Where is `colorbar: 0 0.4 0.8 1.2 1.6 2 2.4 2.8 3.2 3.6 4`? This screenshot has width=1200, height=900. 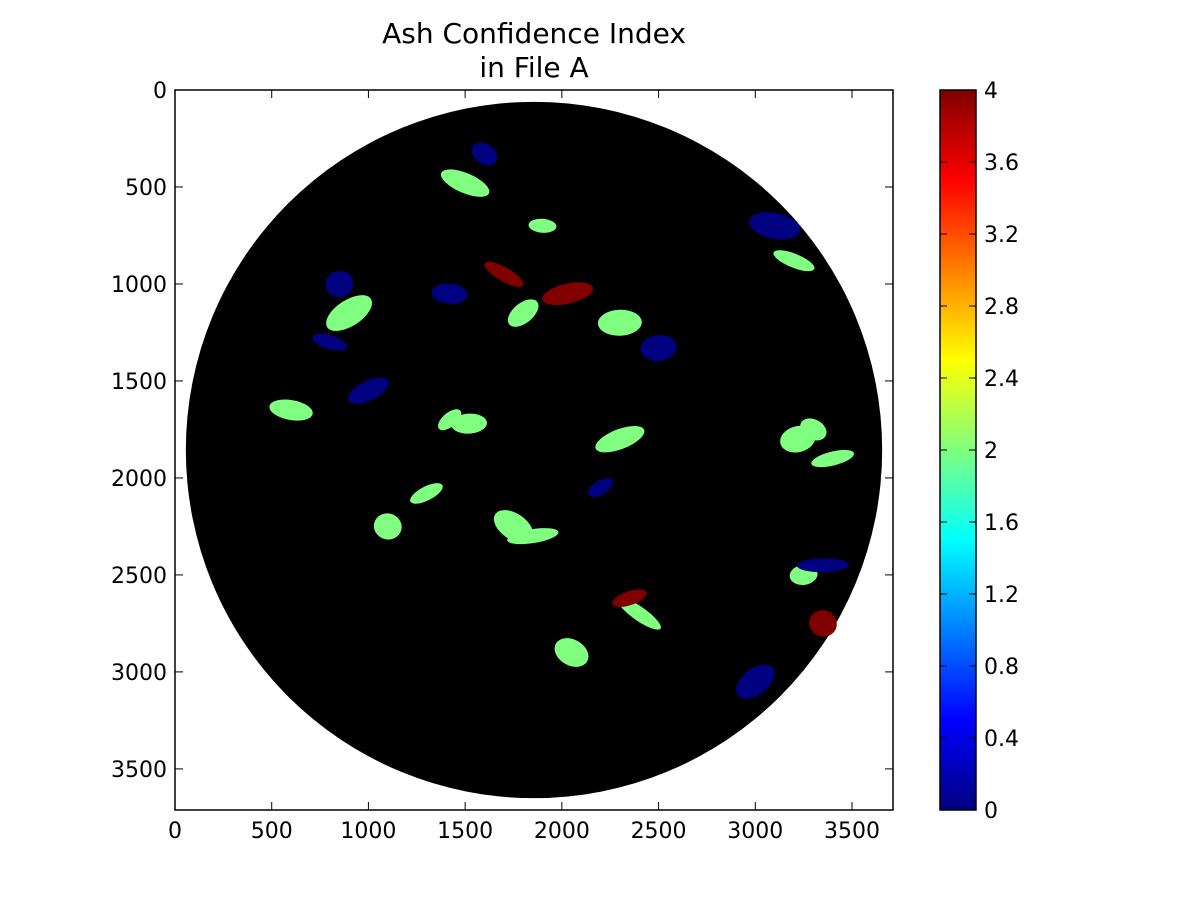 colorbar: 0 0.4 0.8 1.2 1.6 2 2.4 2.8 3.2 3.6 4 is located at coordinates (979, 451).